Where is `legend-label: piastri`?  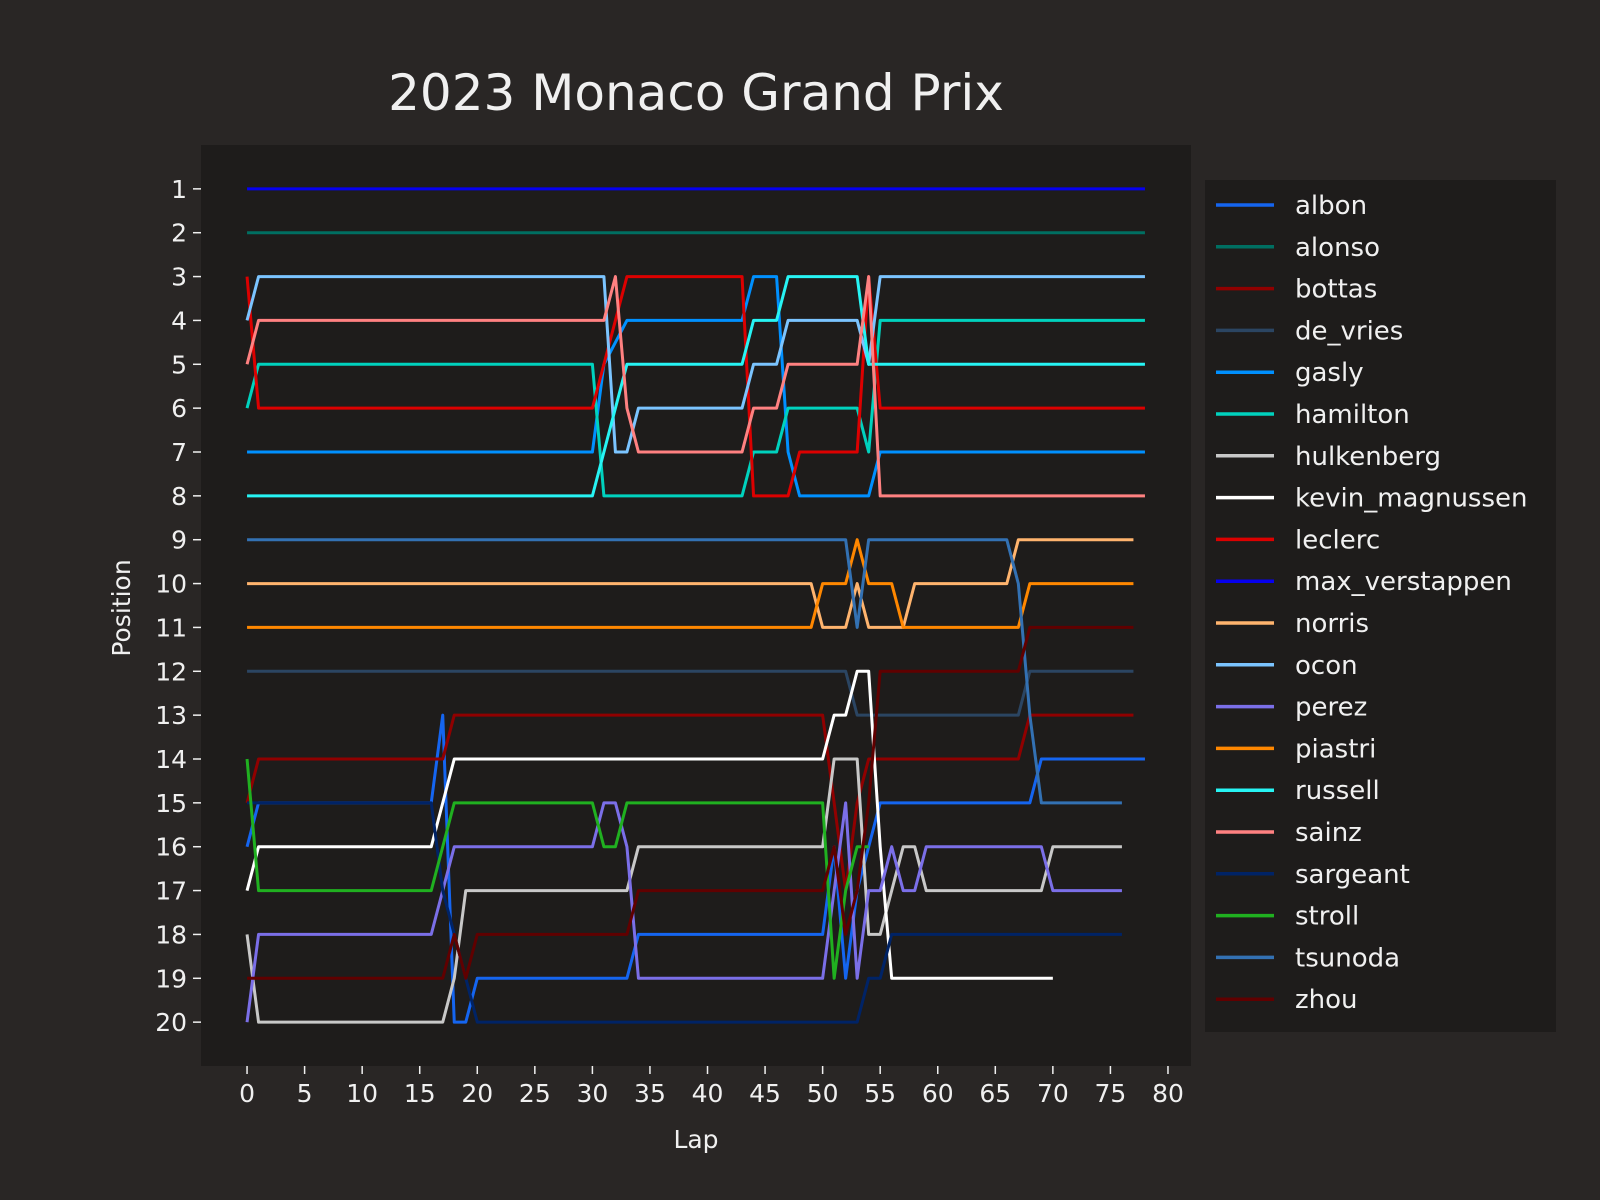
legend-label: piastri is located at coordinates (1335, 749).